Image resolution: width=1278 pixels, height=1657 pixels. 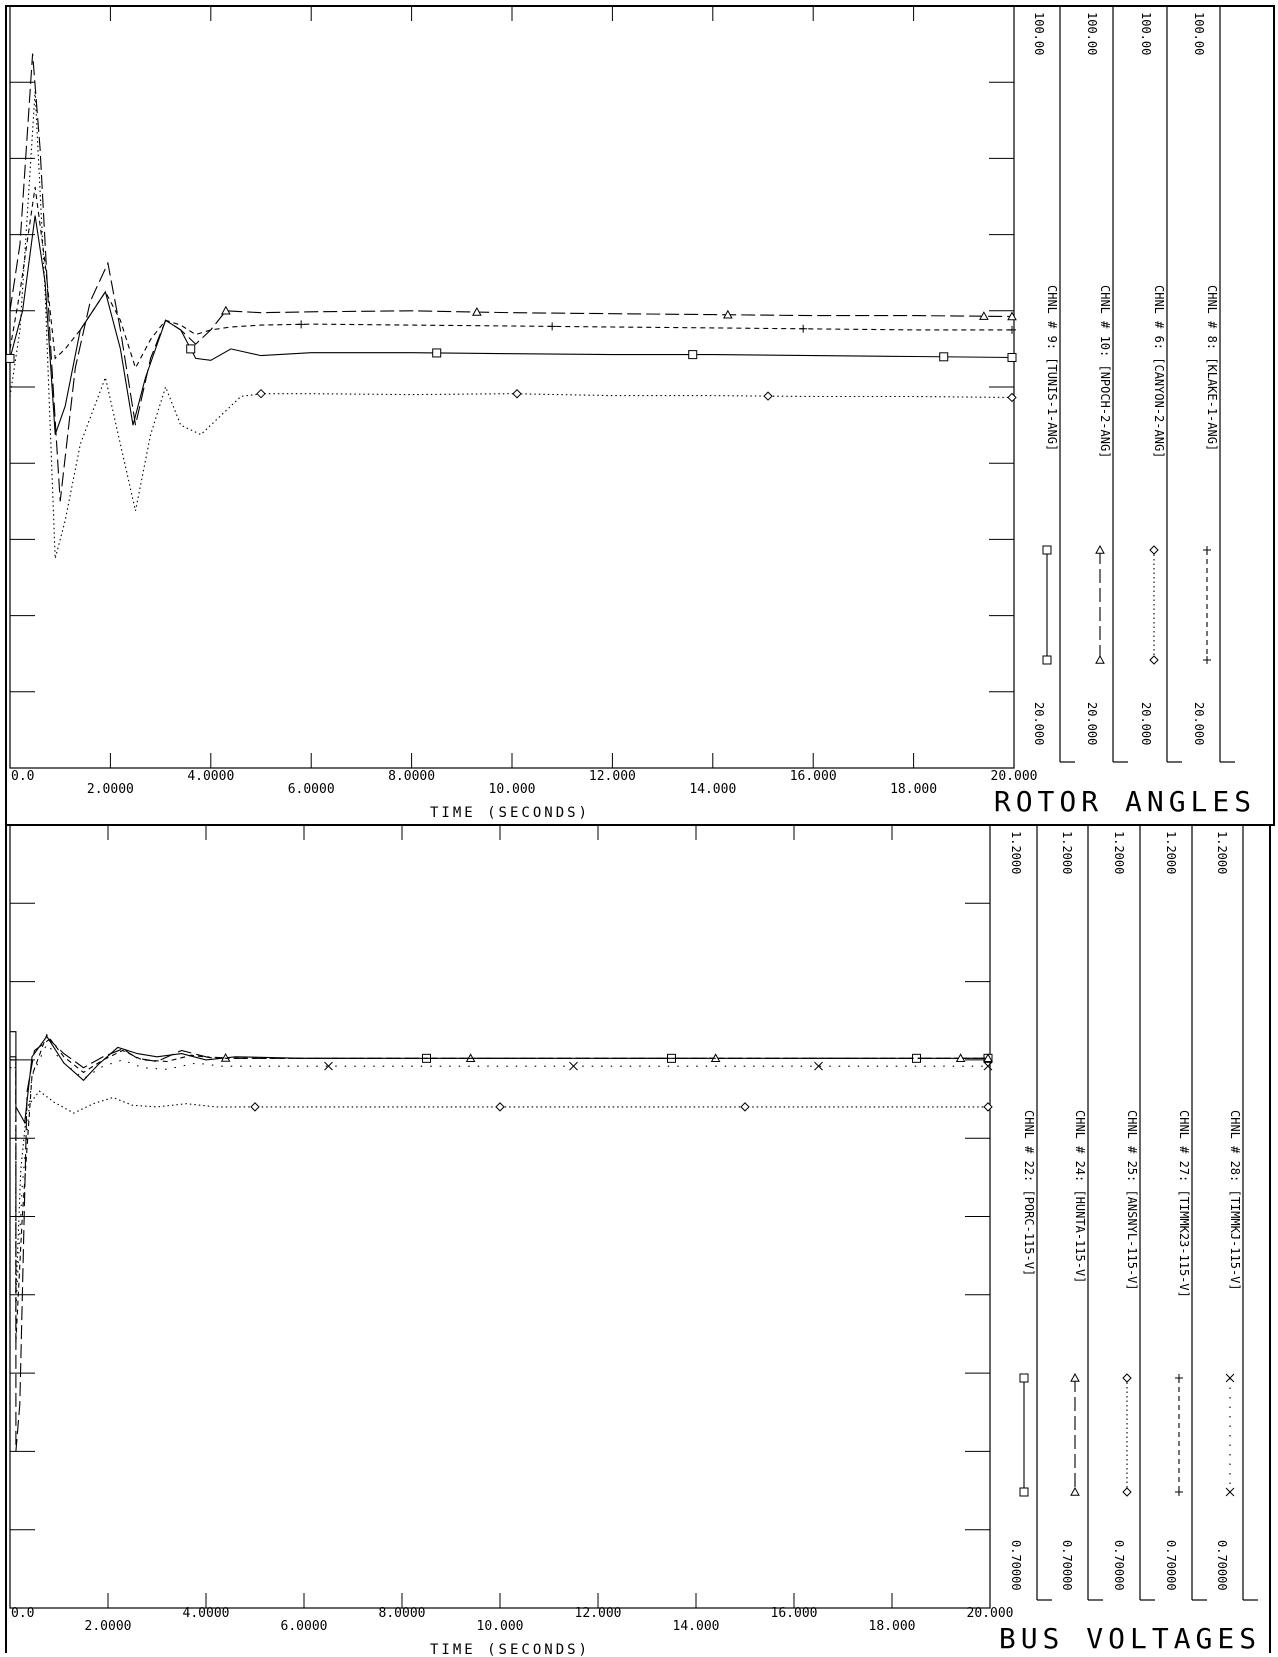 I want to click on legend-series-name: CHNL # 10: [NPOCH-2-ANG], so click(x=1105, y=371).